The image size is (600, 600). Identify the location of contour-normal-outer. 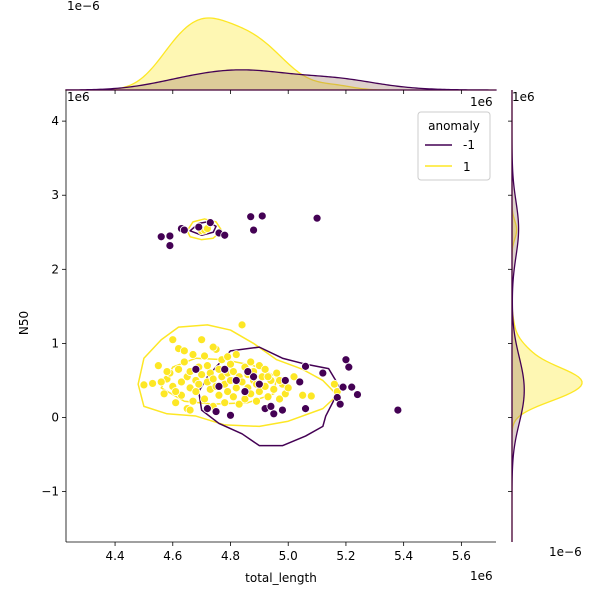
(238, 376).